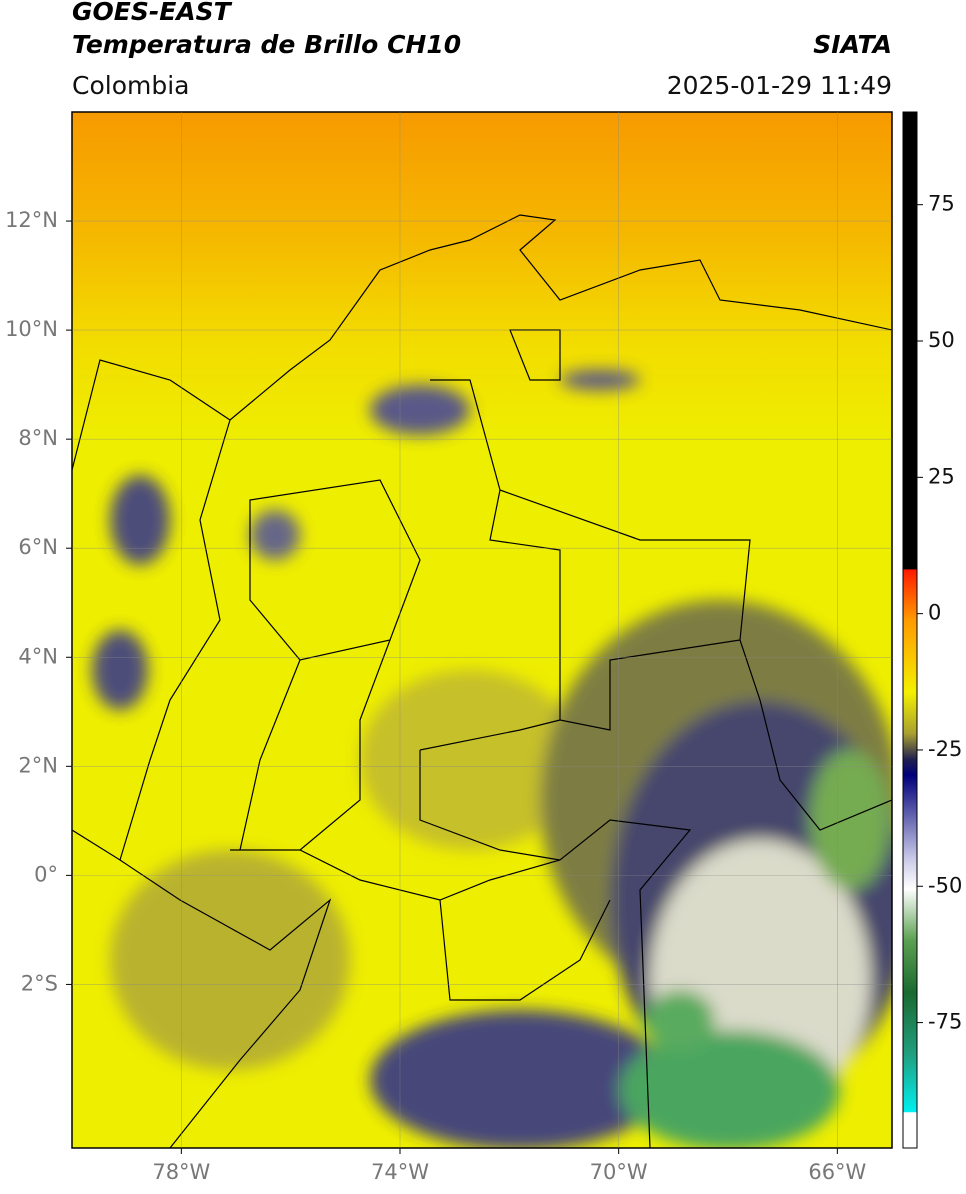 The height and width of the screenshot is (1194, 966). What do you see at coordinates (945, 1022) in the screenshot?
I see `colorbar-label: -75` at bounding box center [945, 1022].